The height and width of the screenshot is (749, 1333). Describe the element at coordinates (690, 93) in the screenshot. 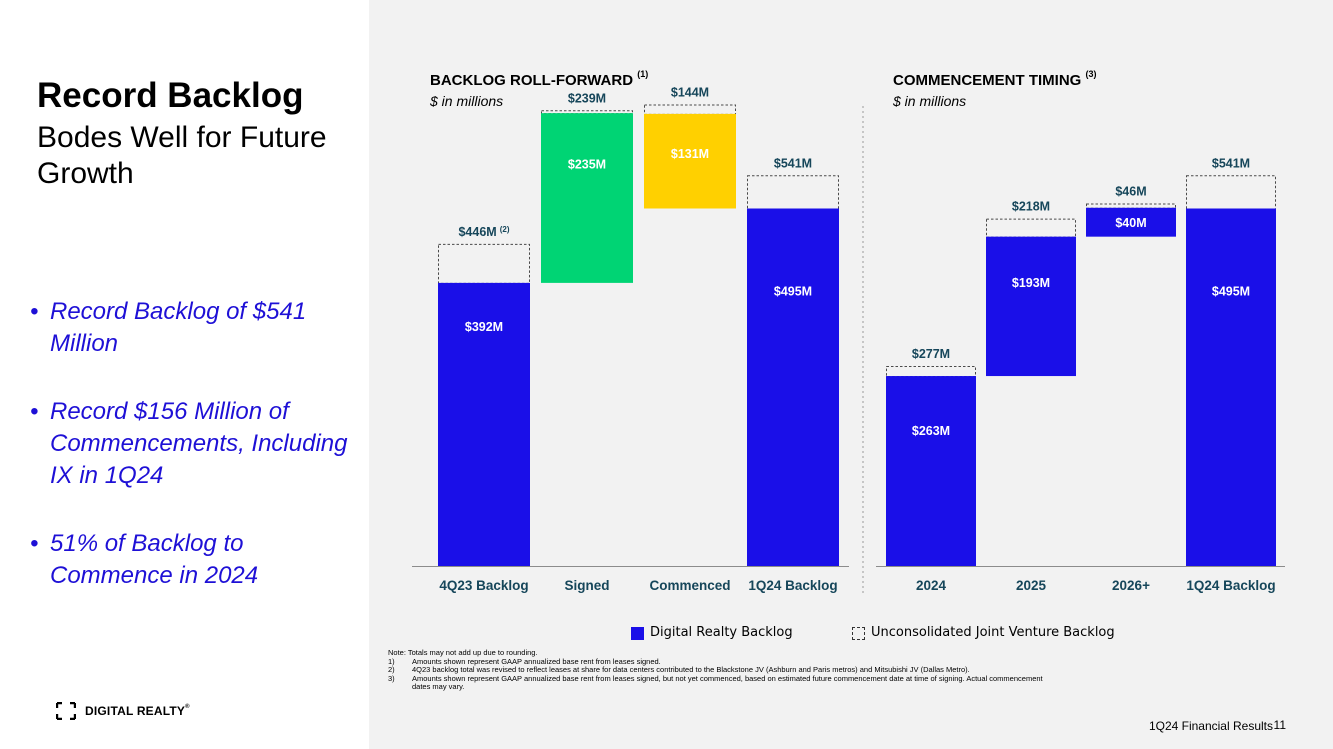

I see `bar-total-label: $144M` at that location.